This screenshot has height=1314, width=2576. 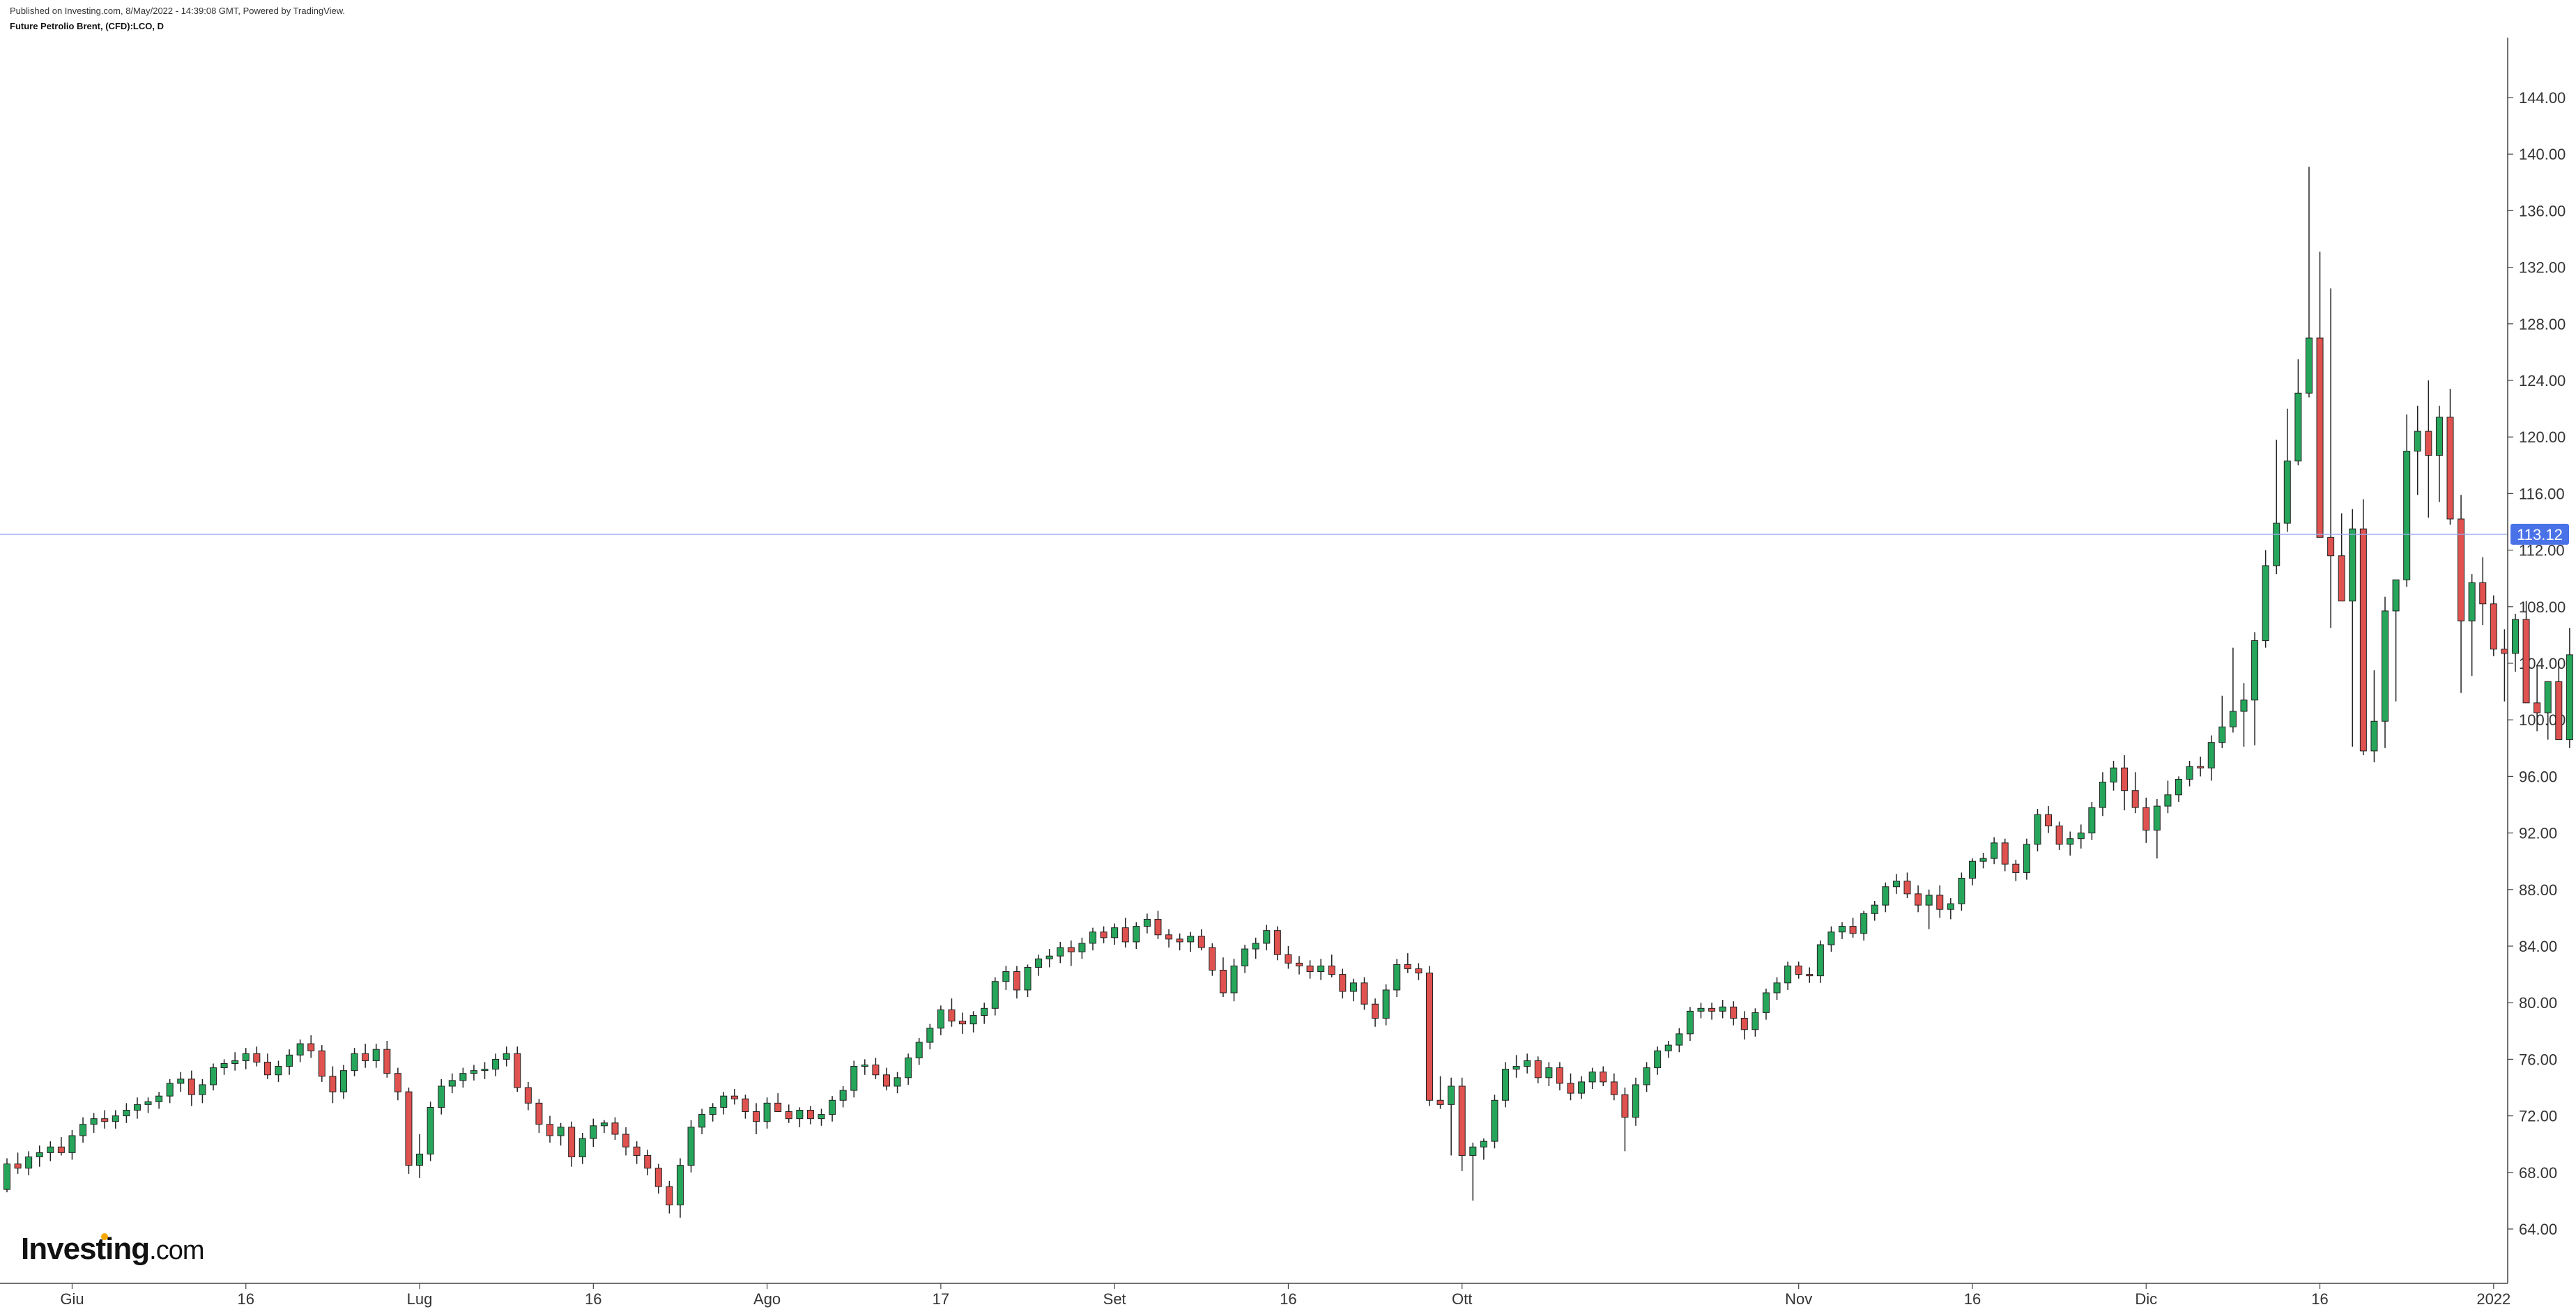 What do you see at coordinates (1799, 1299) in the screenshot?
I see `x-tick-label: Nov` at bounding box center [1799, 1299].